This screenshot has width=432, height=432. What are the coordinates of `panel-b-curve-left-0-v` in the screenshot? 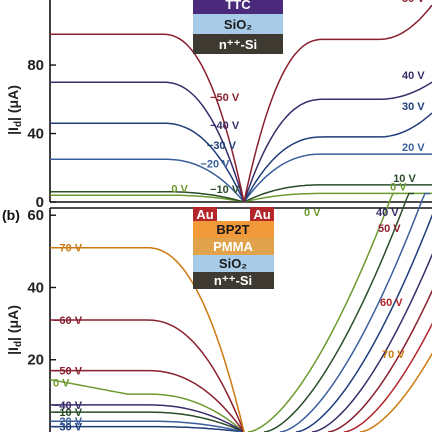 It's located at (147, 405).